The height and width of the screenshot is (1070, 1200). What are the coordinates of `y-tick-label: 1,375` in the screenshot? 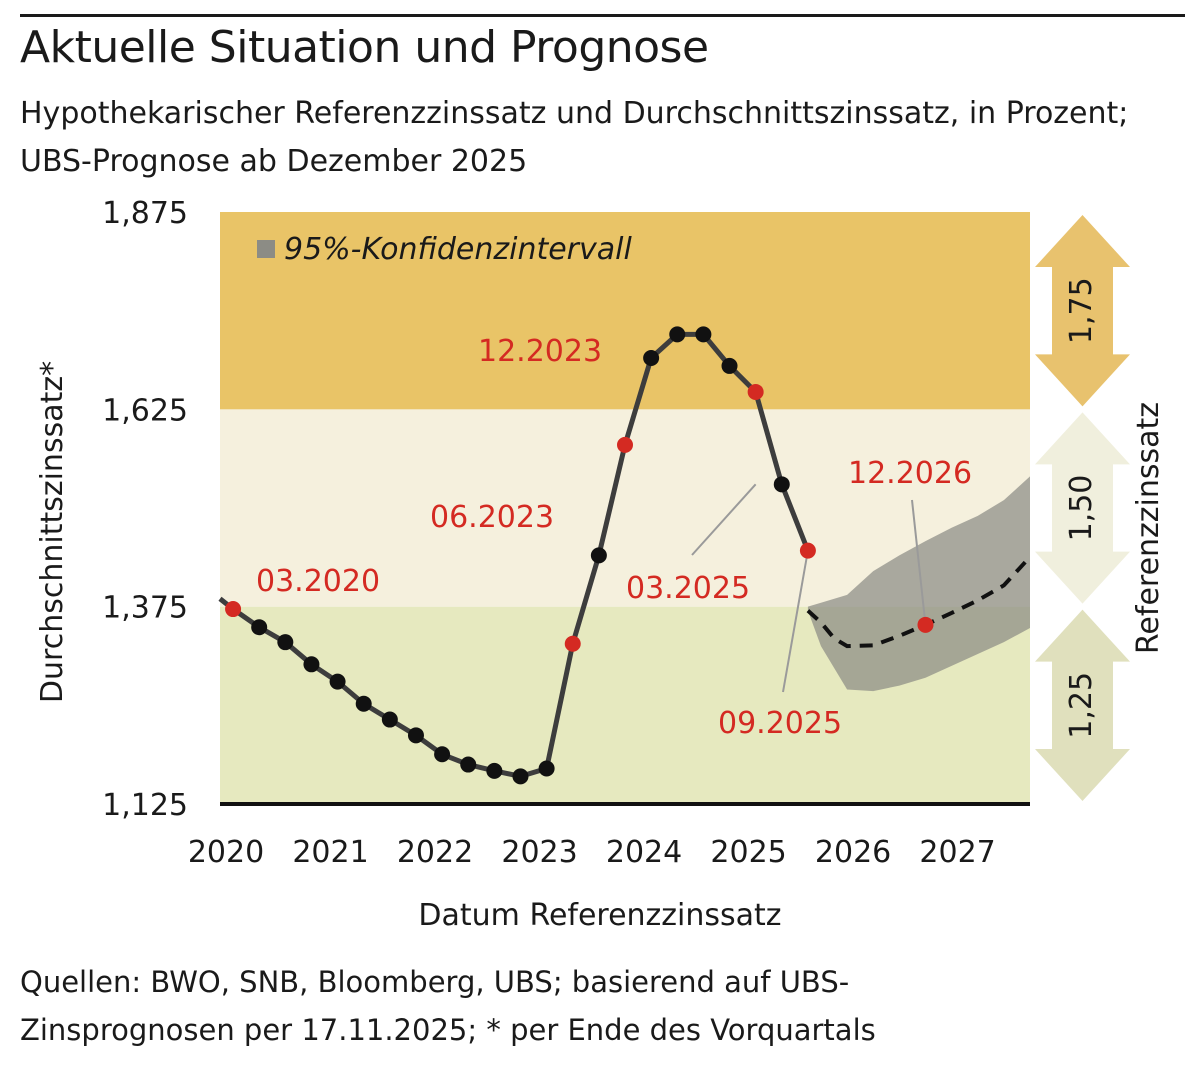 It's located at (145, 608).